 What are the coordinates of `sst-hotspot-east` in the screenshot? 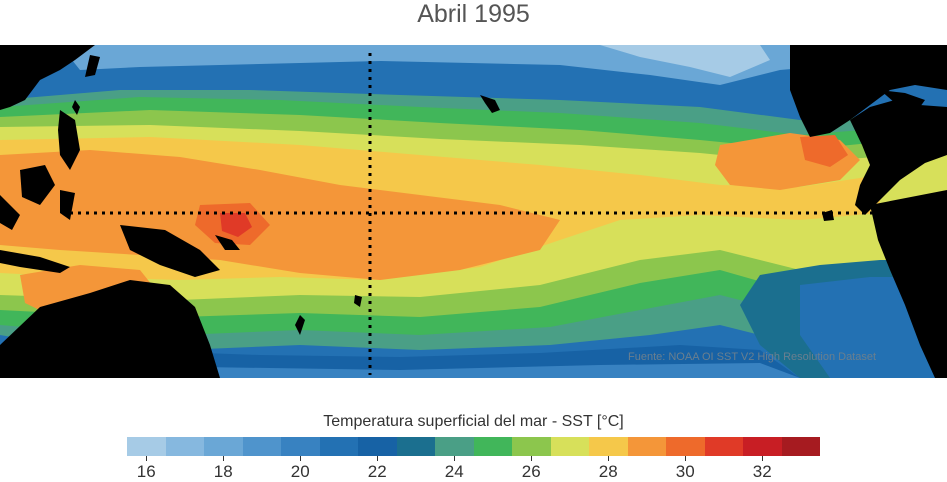 It's located at (824, 151).